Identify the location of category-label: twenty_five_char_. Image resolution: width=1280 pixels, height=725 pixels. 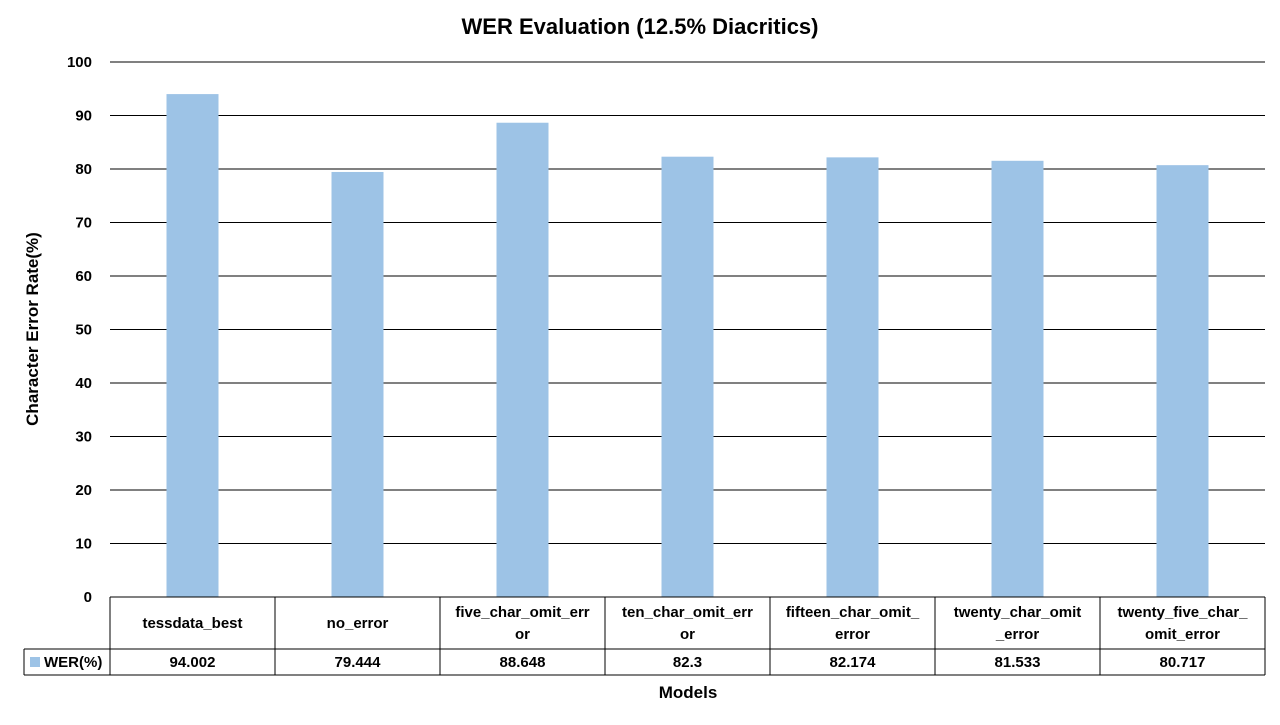
(1182, 612).